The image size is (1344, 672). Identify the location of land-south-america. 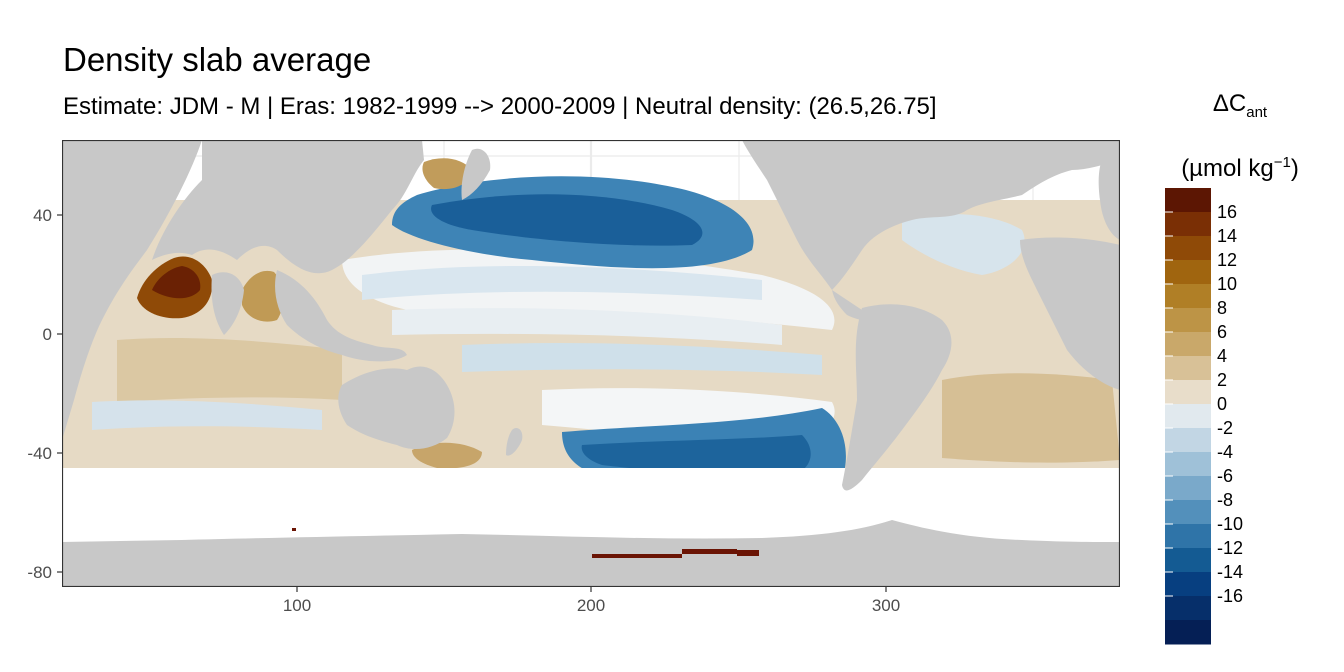
(897, 397).